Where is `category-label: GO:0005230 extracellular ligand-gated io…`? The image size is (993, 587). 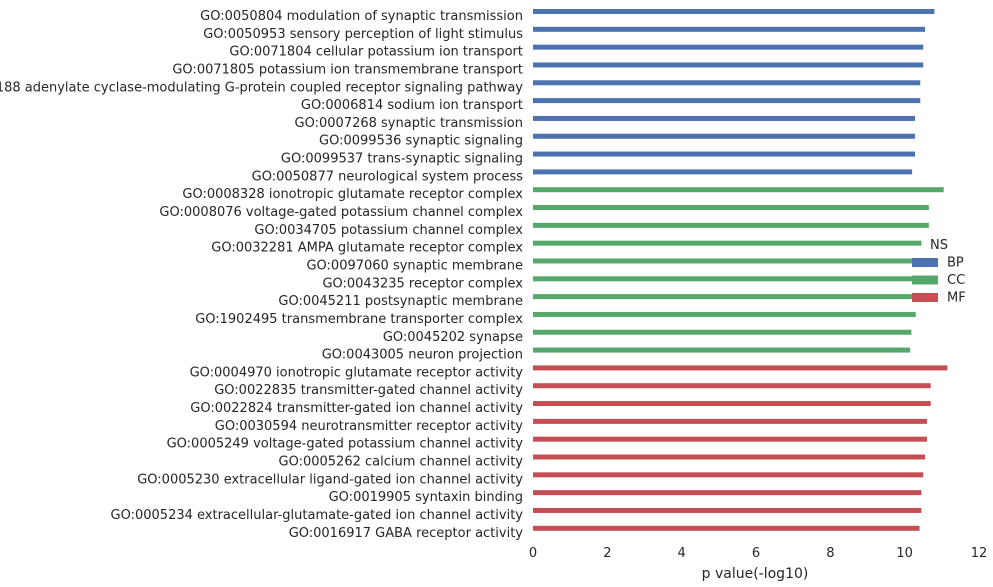
category-label: GO:0005230 extracellular ligand-gated io… is located at coordinates (330, 479).